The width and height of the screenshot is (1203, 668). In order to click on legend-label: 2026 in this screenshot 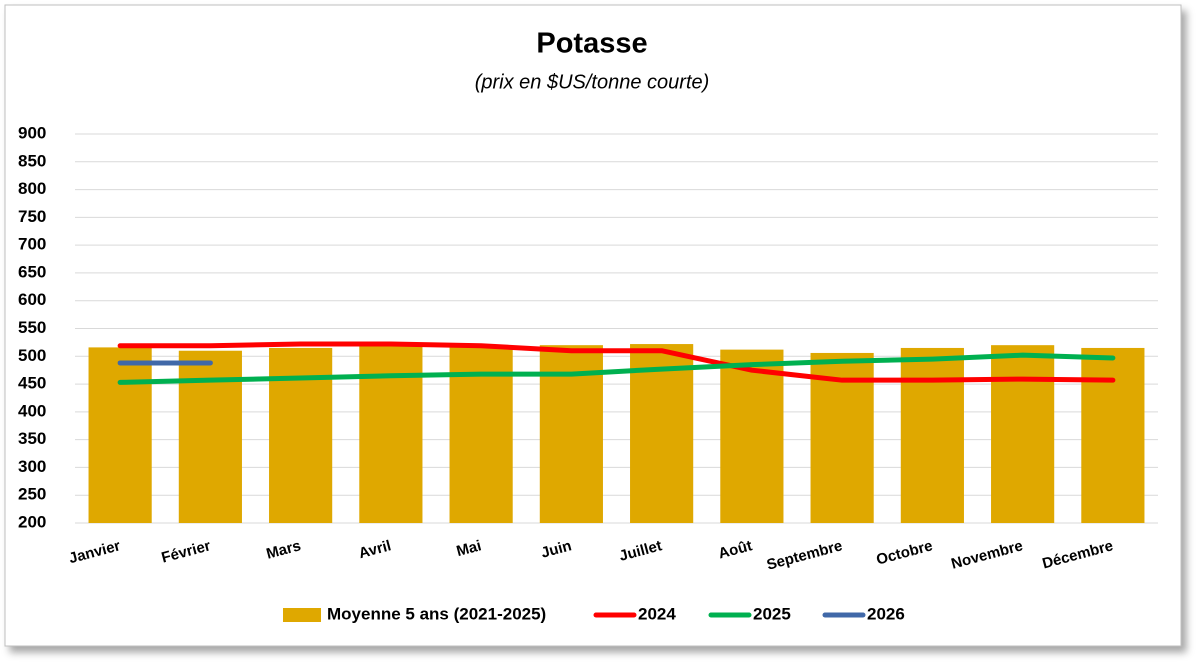, I will do `click(886, 613)`.